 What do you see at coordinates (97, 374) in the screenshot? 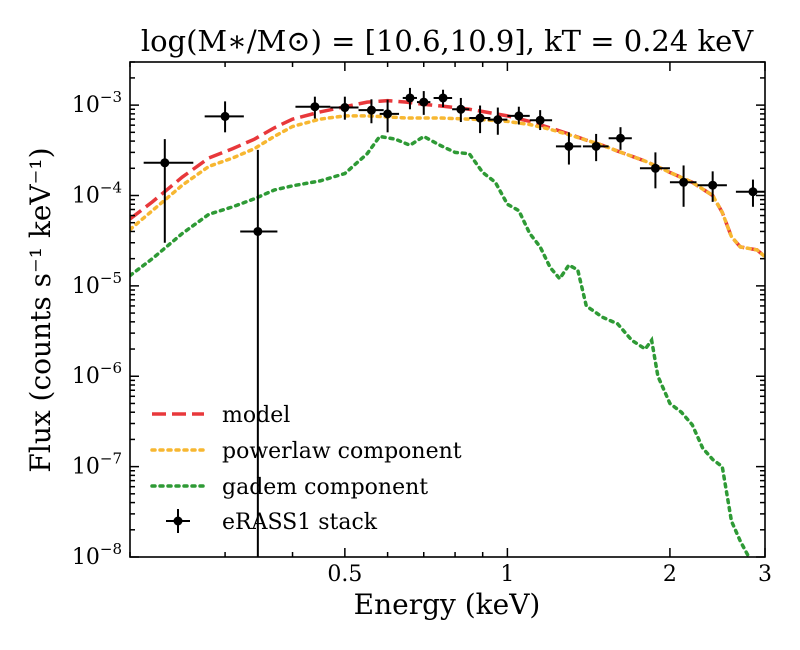
I see `y-tick-label: 10⁻⁶` at bounding box center [97, 374].